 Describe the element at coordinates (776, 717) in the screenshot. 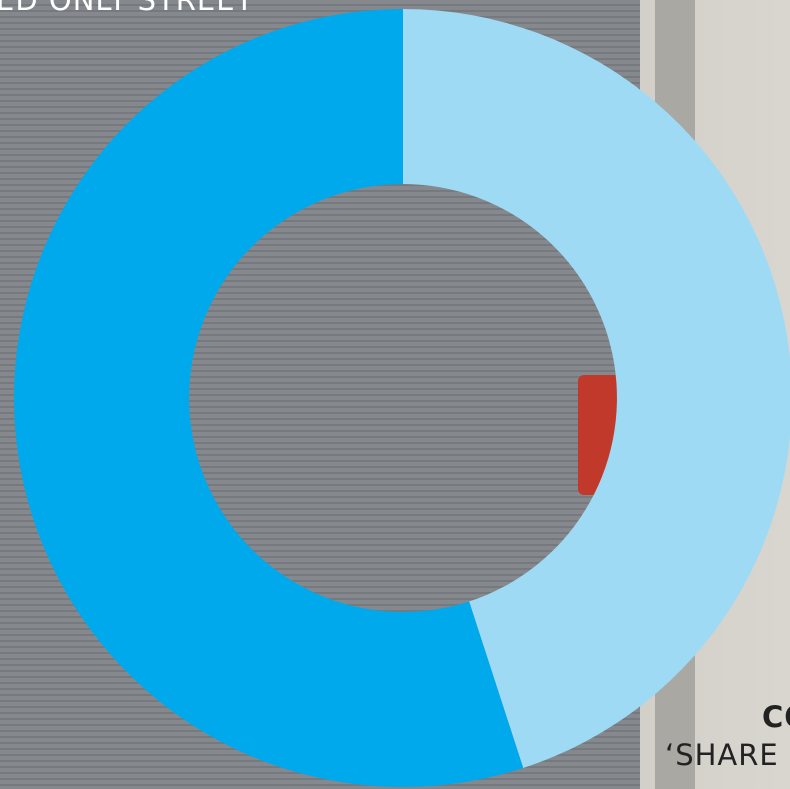

I see `caption-bold: CO` at that location.